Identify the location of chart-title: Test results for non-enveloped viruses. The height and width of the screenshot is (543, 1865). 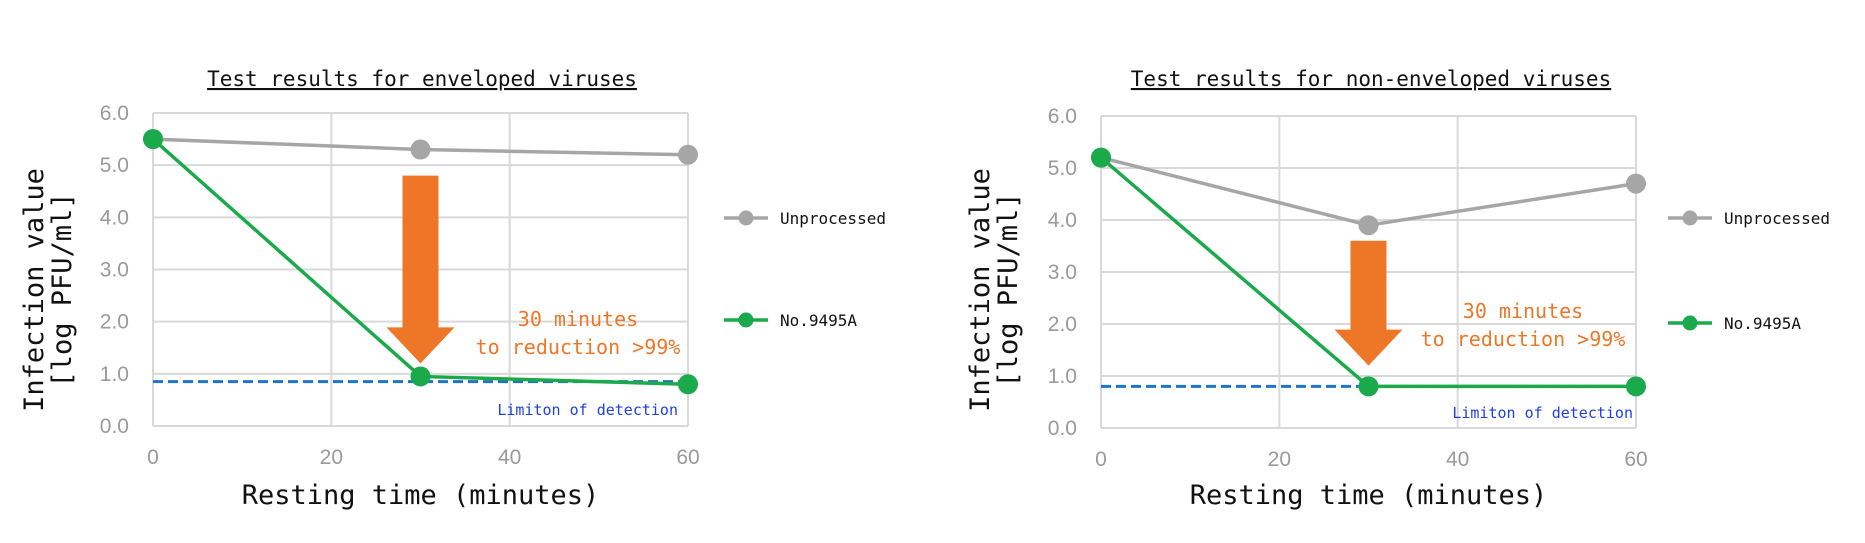
(1371, 79).